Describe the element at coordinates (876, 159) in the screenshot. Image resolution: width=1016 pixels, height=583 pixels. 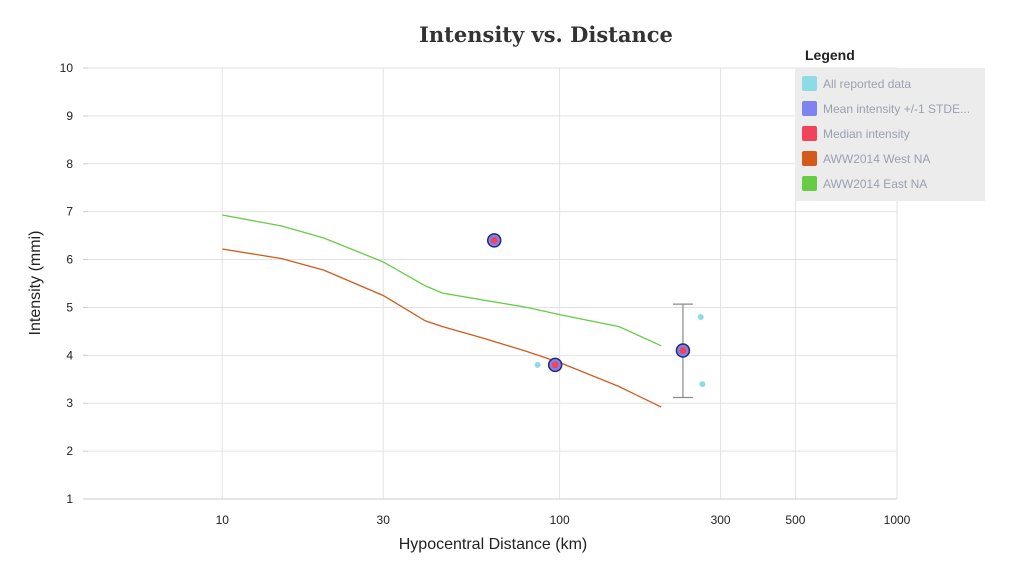
I see `legend-item-label: AWW2014 West NA` at that location.